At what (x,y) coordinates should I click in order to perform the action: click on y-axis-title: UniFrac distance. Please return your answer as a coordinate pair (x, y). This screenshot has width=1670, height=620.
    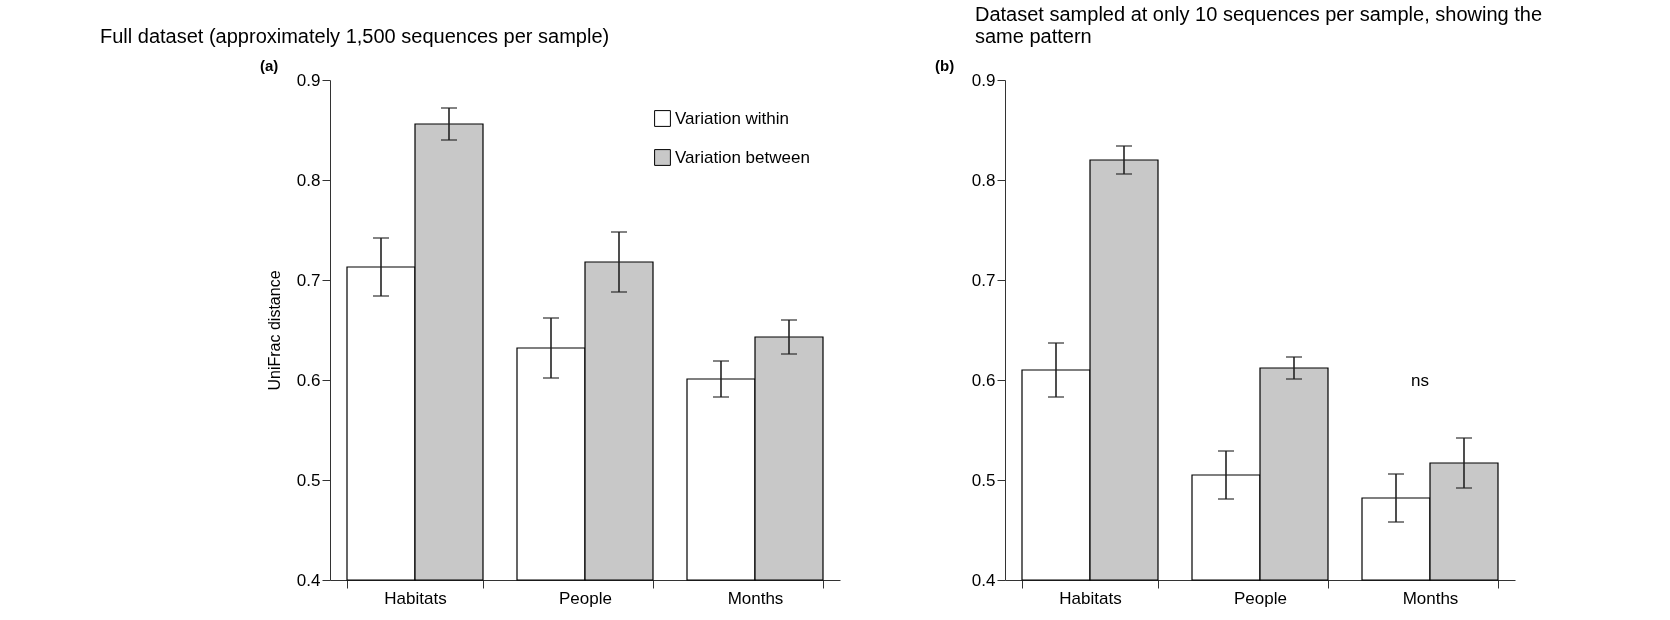
    Looking at the image, I should click on (274, 330).